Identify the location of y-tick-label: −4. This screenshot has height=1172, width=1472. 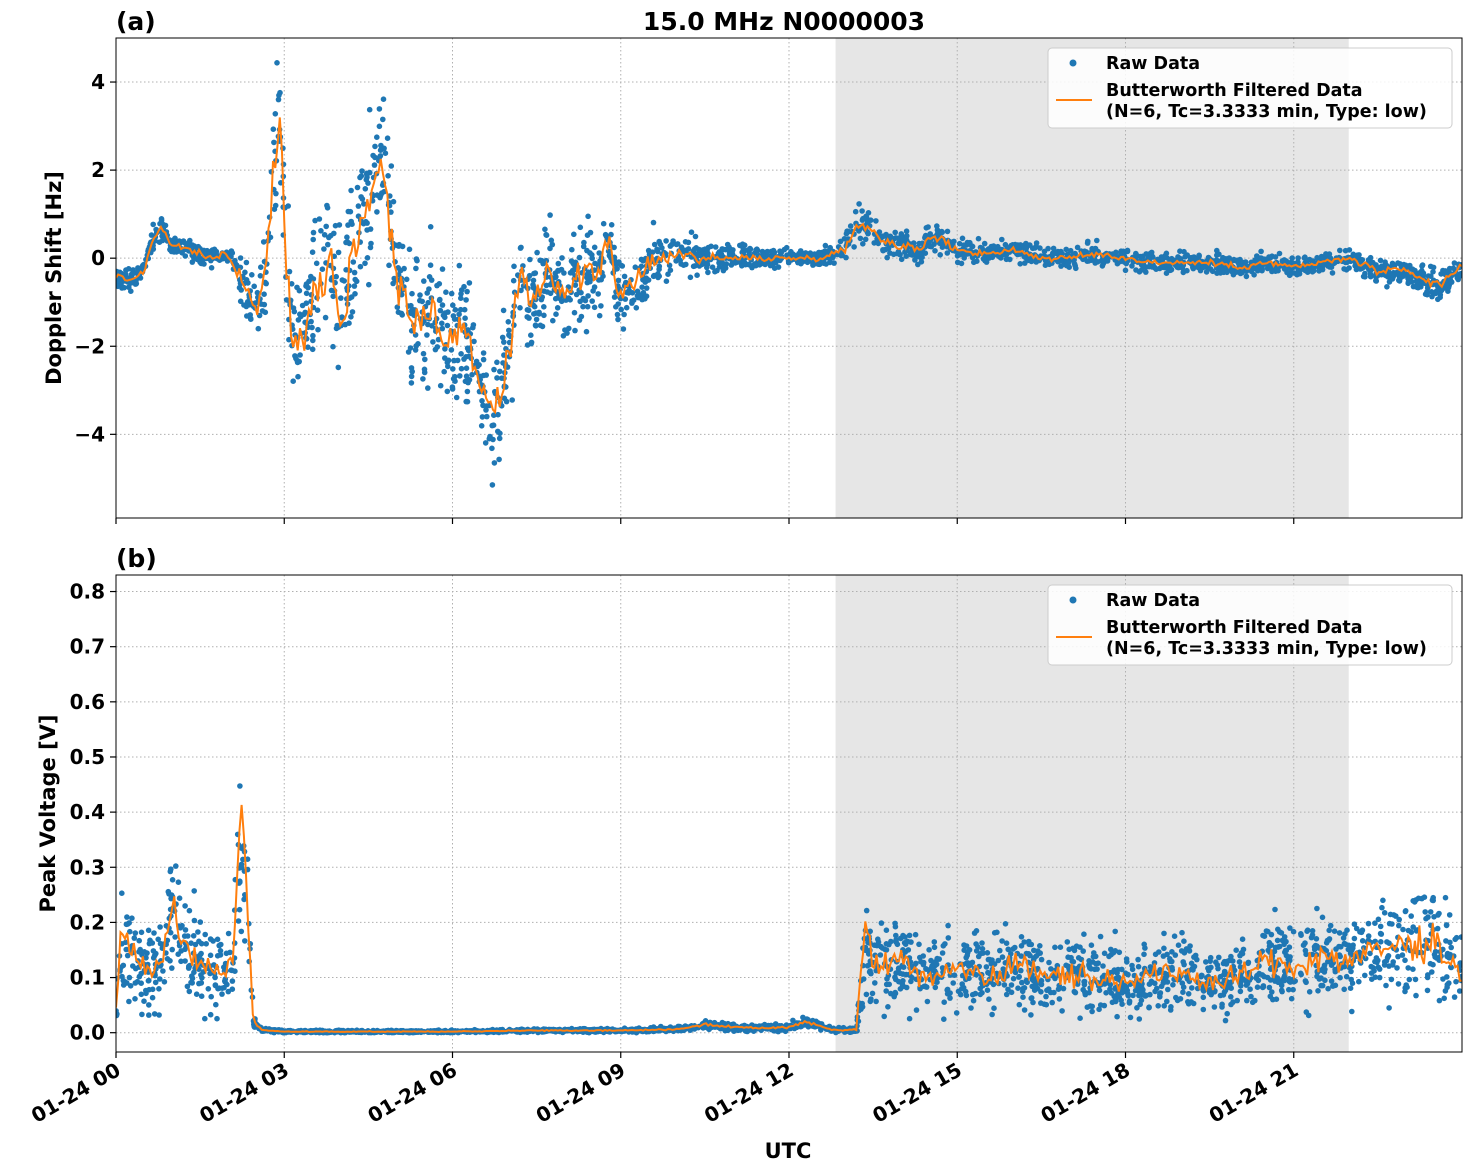
(89, 434).